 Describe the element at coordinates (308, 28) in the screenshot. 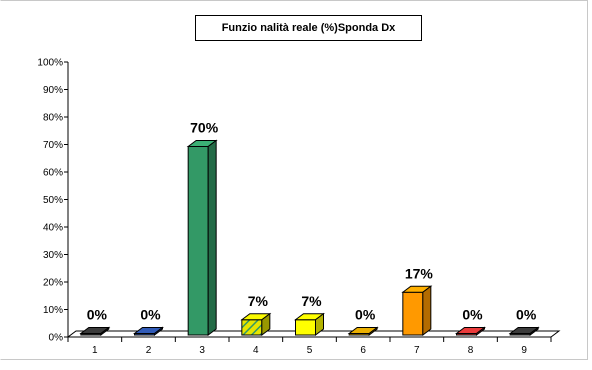

I see `chart-title: Funzio nalità reale (%)Sponda Dx` at that location.